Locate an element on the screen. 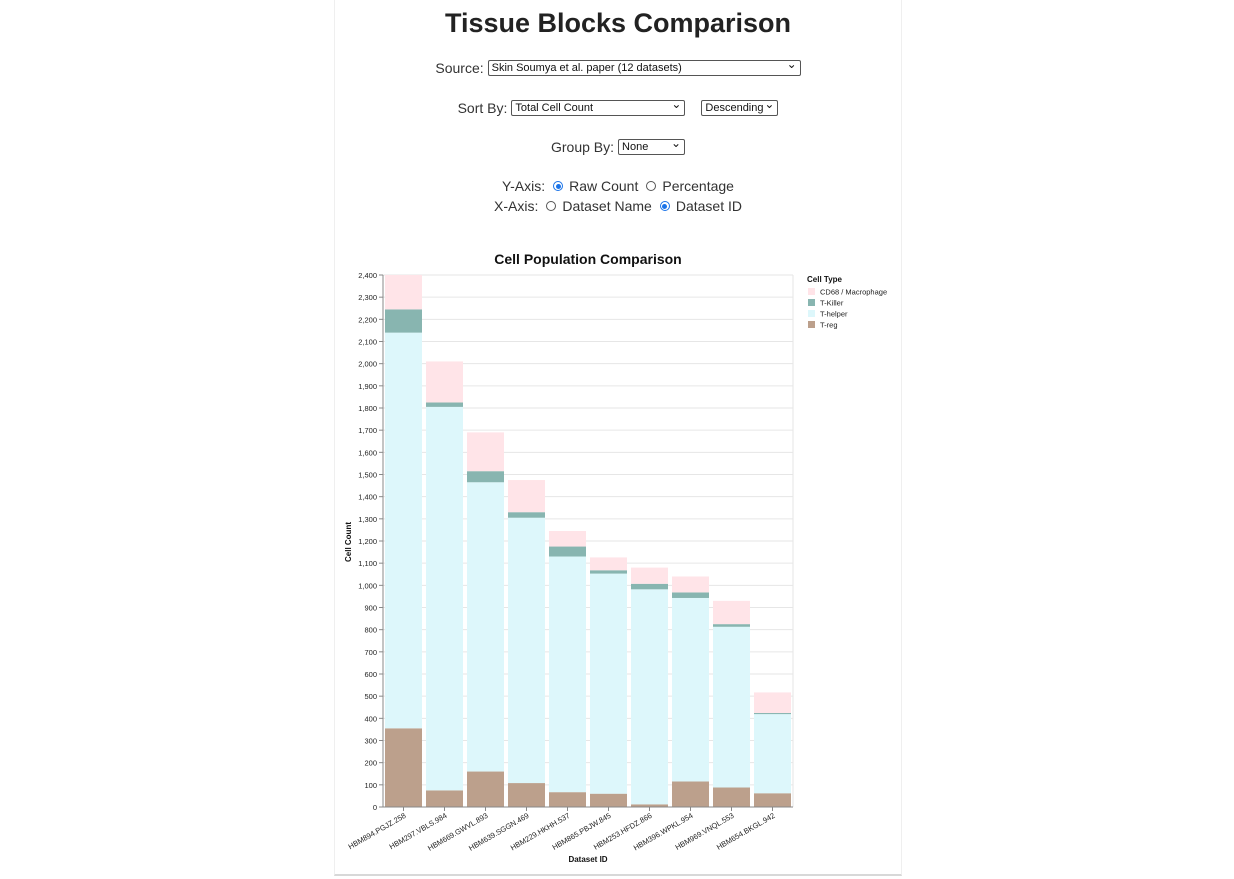  y-tick-label: 2,400 is located at coordinates (367, 275).